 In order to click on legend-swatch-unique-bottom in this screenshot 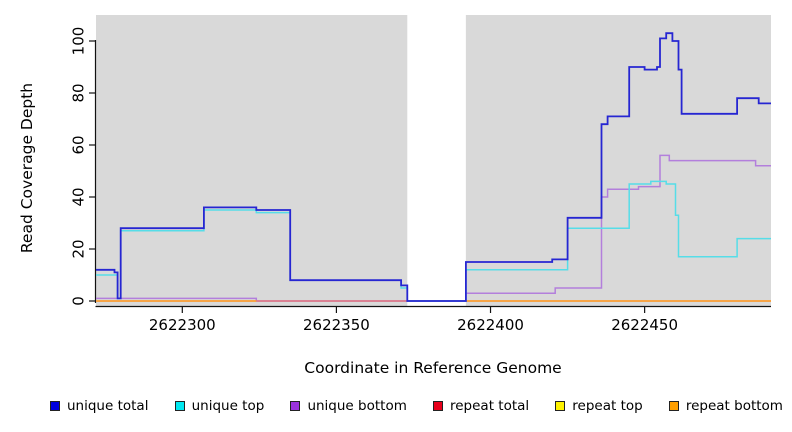, I will do `click(295, 406)`.